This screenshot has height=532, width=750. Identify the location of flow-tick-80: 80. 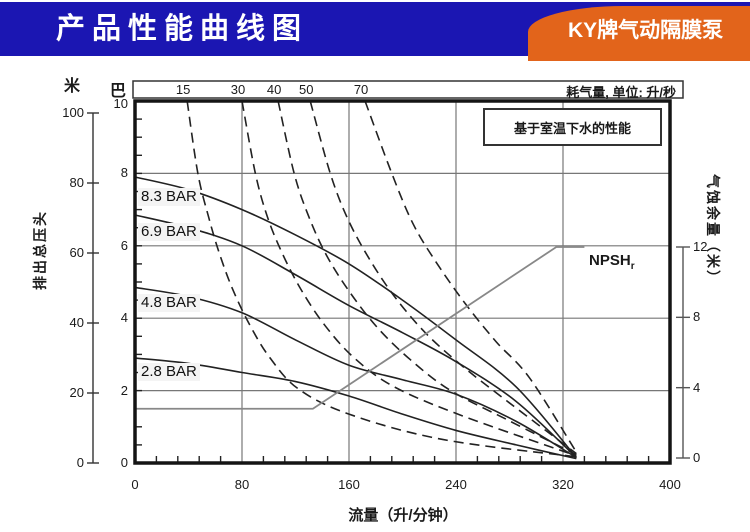
(242, 484).